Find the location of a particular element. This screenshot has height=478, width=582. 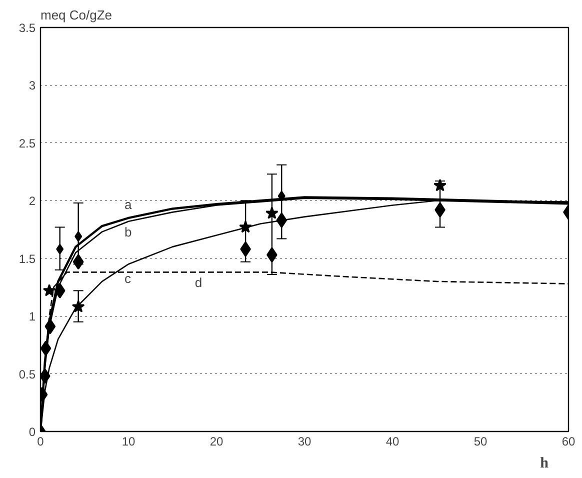

y-tick-label: 0 is located at coordinates (32, 432).